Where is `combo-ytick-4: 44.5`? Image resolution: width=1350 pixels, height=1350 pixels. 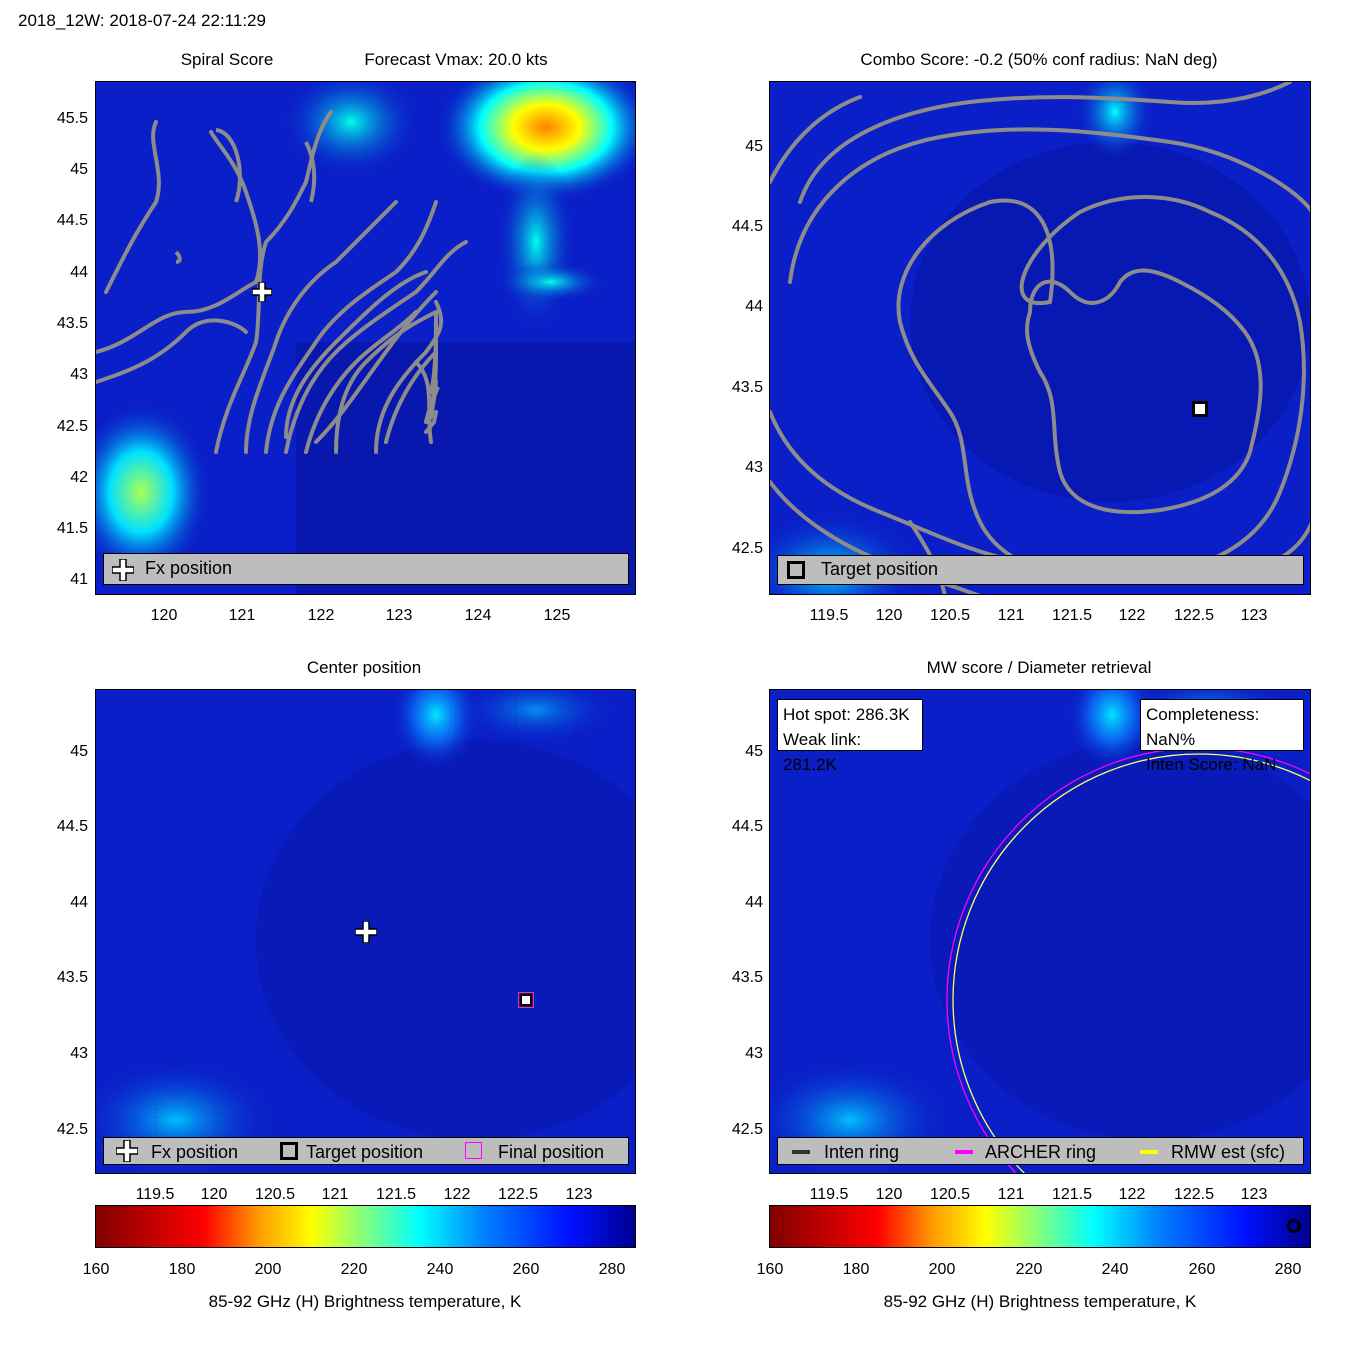 combo-ytick-4: 44.5 is located at coordinates (747, 226).